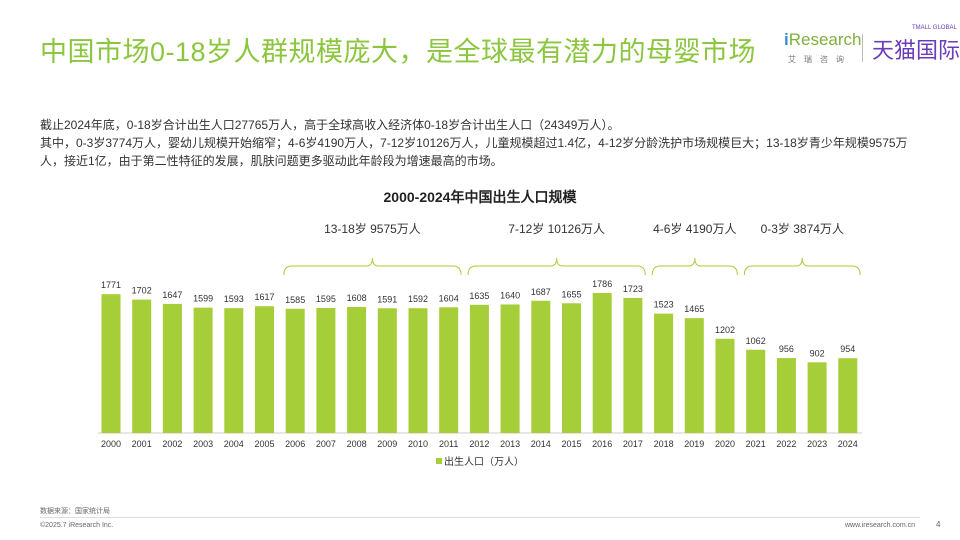 This screenshot has height=540, width=960. I want to click on bracket-label: 13-18岁 9575万人, so click(372, 228).